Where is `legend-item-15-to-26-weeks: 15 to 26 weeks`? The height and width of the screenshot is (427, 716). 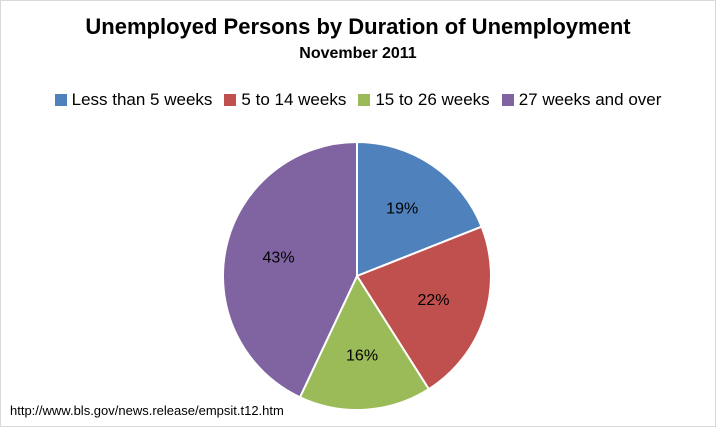
legend-item-15-to-26-weeks: 15 to 26 weeks is located at coordinates (424, 100).